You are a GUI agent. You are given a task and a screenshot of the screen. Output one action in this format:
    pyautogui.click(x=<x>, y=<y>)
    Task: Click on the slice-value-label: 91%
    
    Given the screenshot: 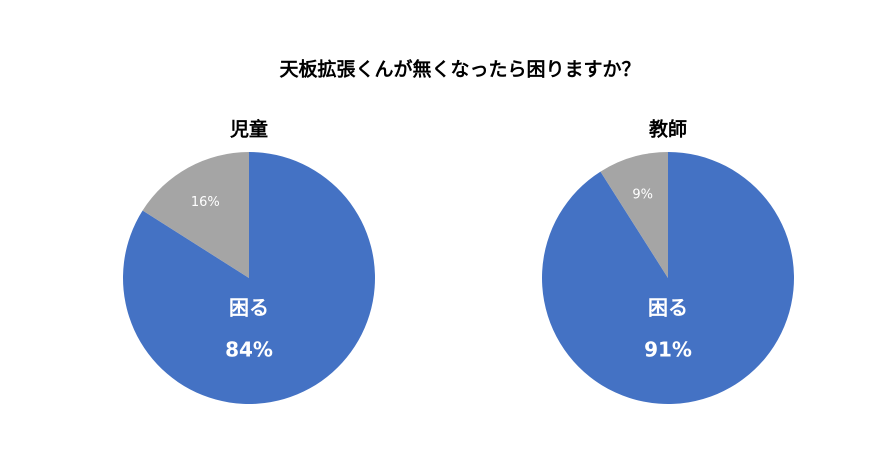 What is the action you would take?
    pyautogui.click(x=668, y=350)
    